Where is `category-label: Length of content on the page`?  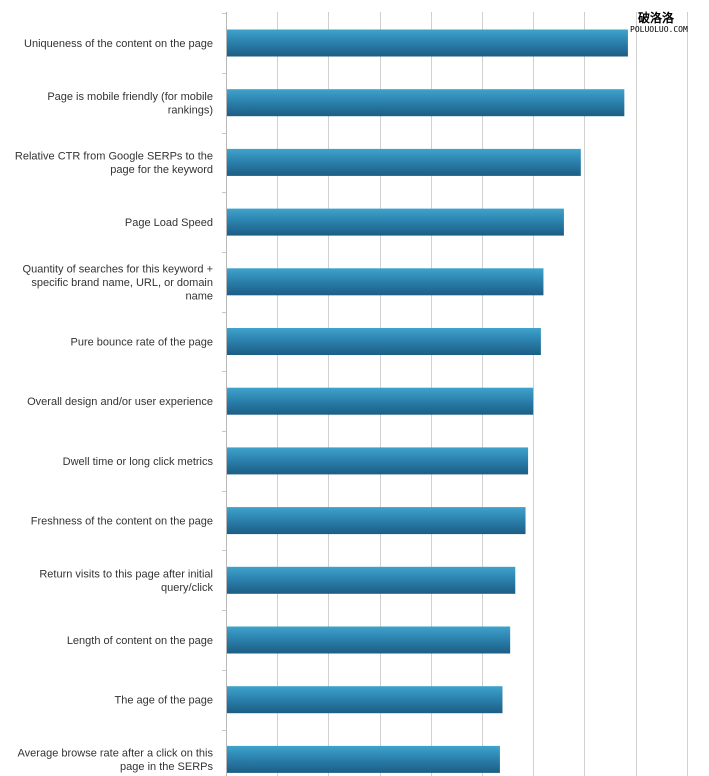
category-label: Length of content on the page is located at coordinates (140, 641).